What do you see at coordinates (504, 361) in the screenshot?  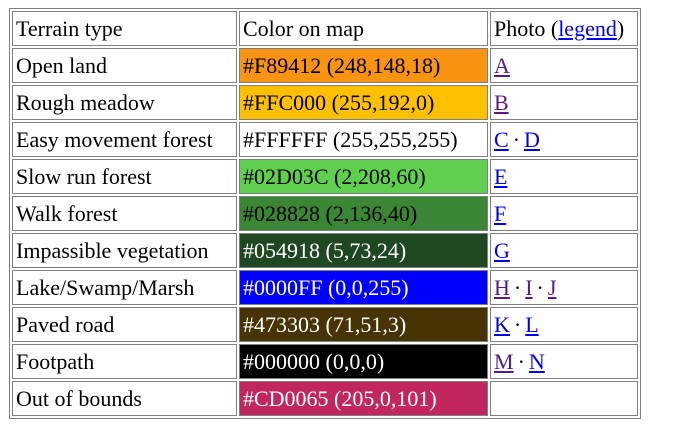 I see `photo-link: M` at bounding box center [504, 361].